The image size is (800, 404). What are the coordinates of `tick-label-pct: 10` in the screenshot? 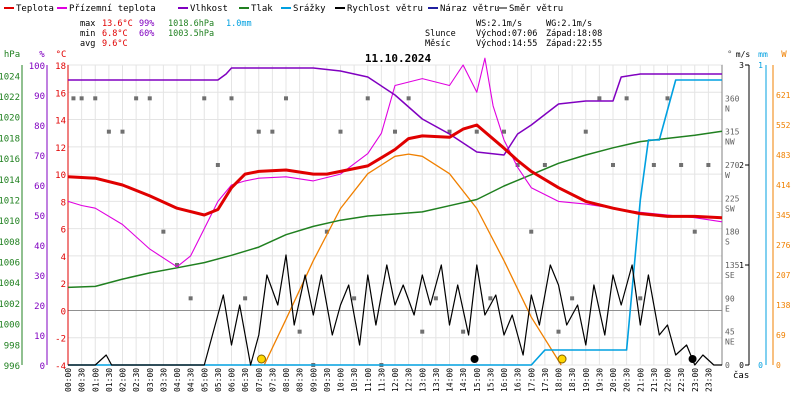 It's located at (39, 337).